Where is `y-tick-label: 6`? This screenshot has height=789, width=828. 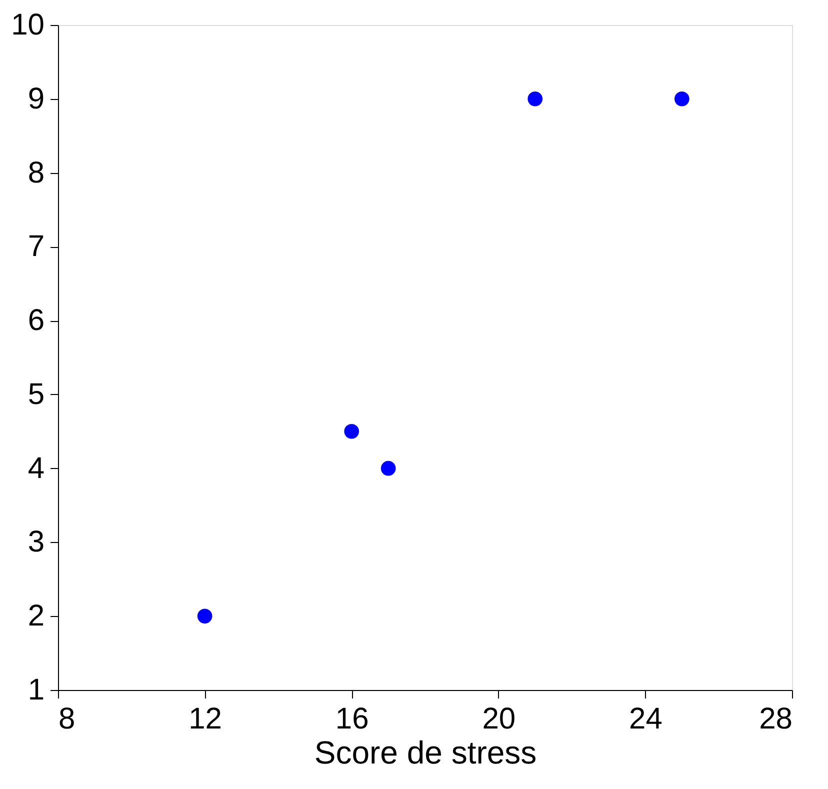 y-tick-label: 6 is located at coordinates (36, 321).